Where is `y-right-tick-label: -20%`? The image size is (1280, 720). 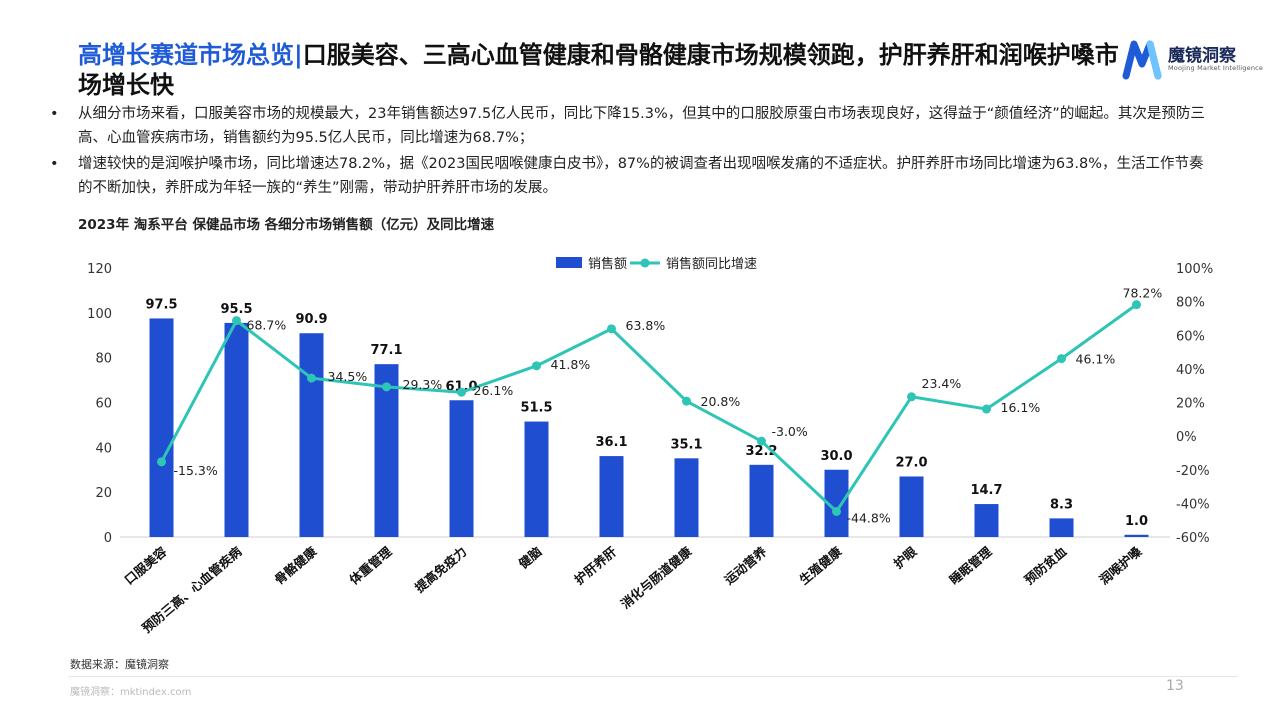 y-right-tick-label: -20% is located at coordinates (1193, 471).